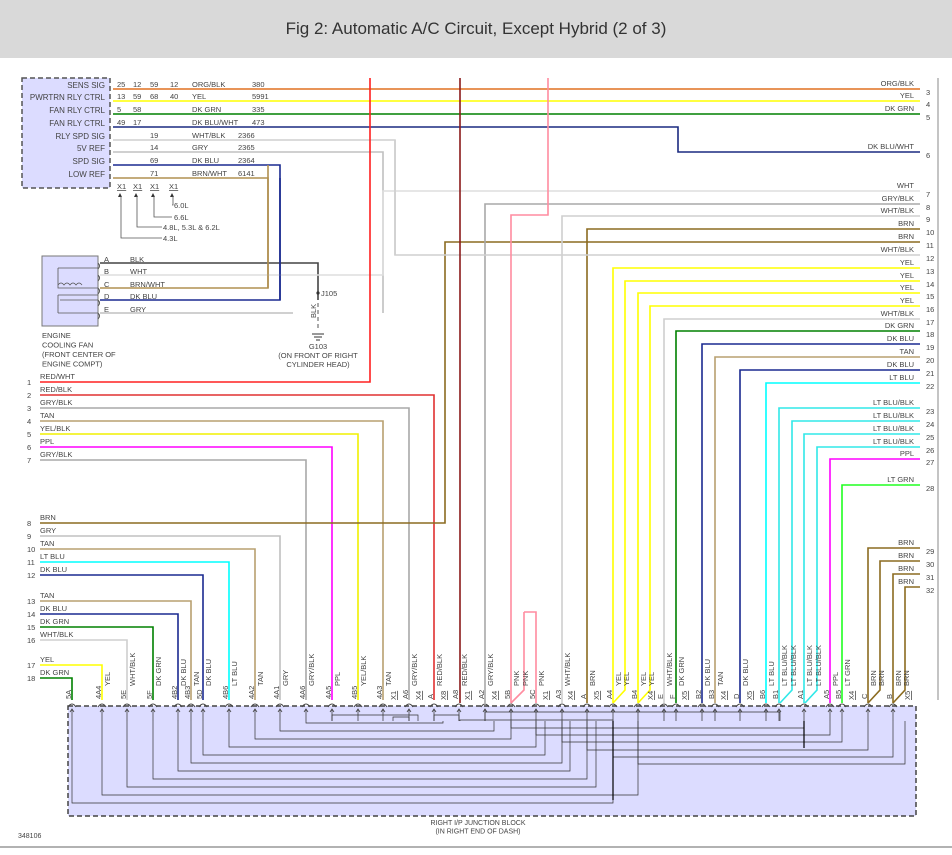 This screenshot has height=855, width=952. I want to click on junction-pin-label: 4A2, so click(251, 692).